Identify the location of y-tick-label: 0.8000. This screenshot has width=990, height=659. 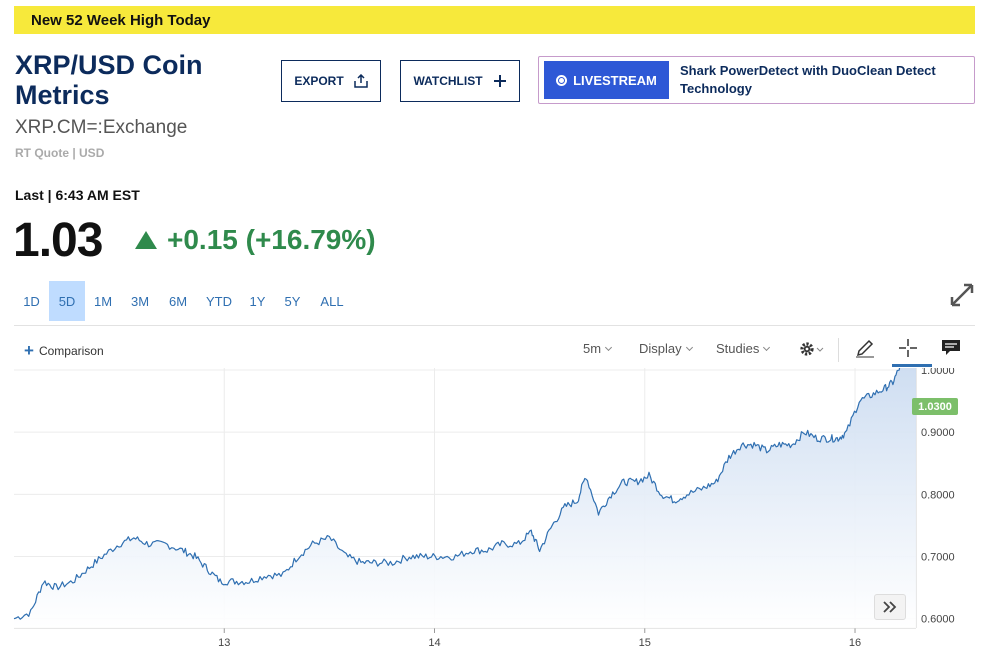
(938, 495).